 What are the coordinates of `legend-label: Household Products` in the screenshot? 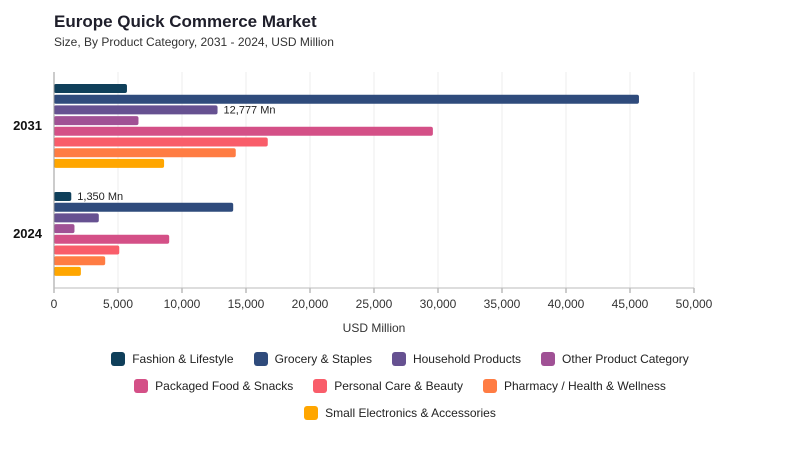 It's located at (467, 359).